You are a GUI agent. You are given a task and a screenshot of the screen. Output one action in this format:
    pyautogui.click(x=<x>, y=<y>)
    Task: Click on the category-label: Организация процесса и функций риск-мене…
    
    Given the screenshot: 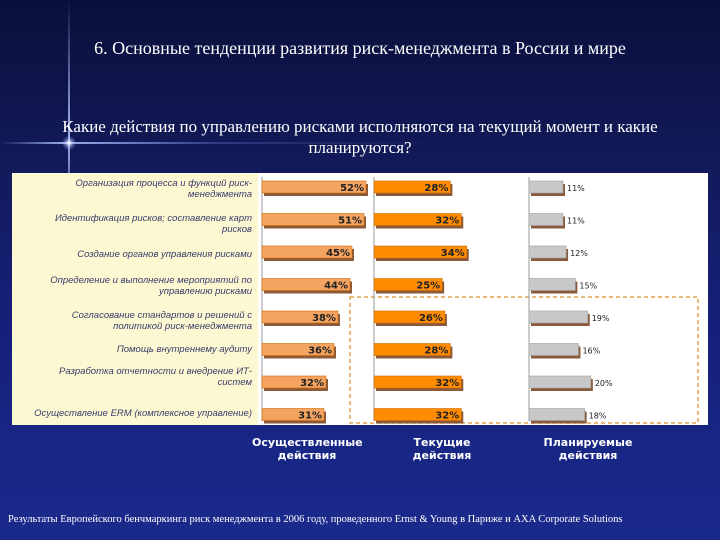 What is the action you would take?
    pyautogui.click(x=163, y=189)
    